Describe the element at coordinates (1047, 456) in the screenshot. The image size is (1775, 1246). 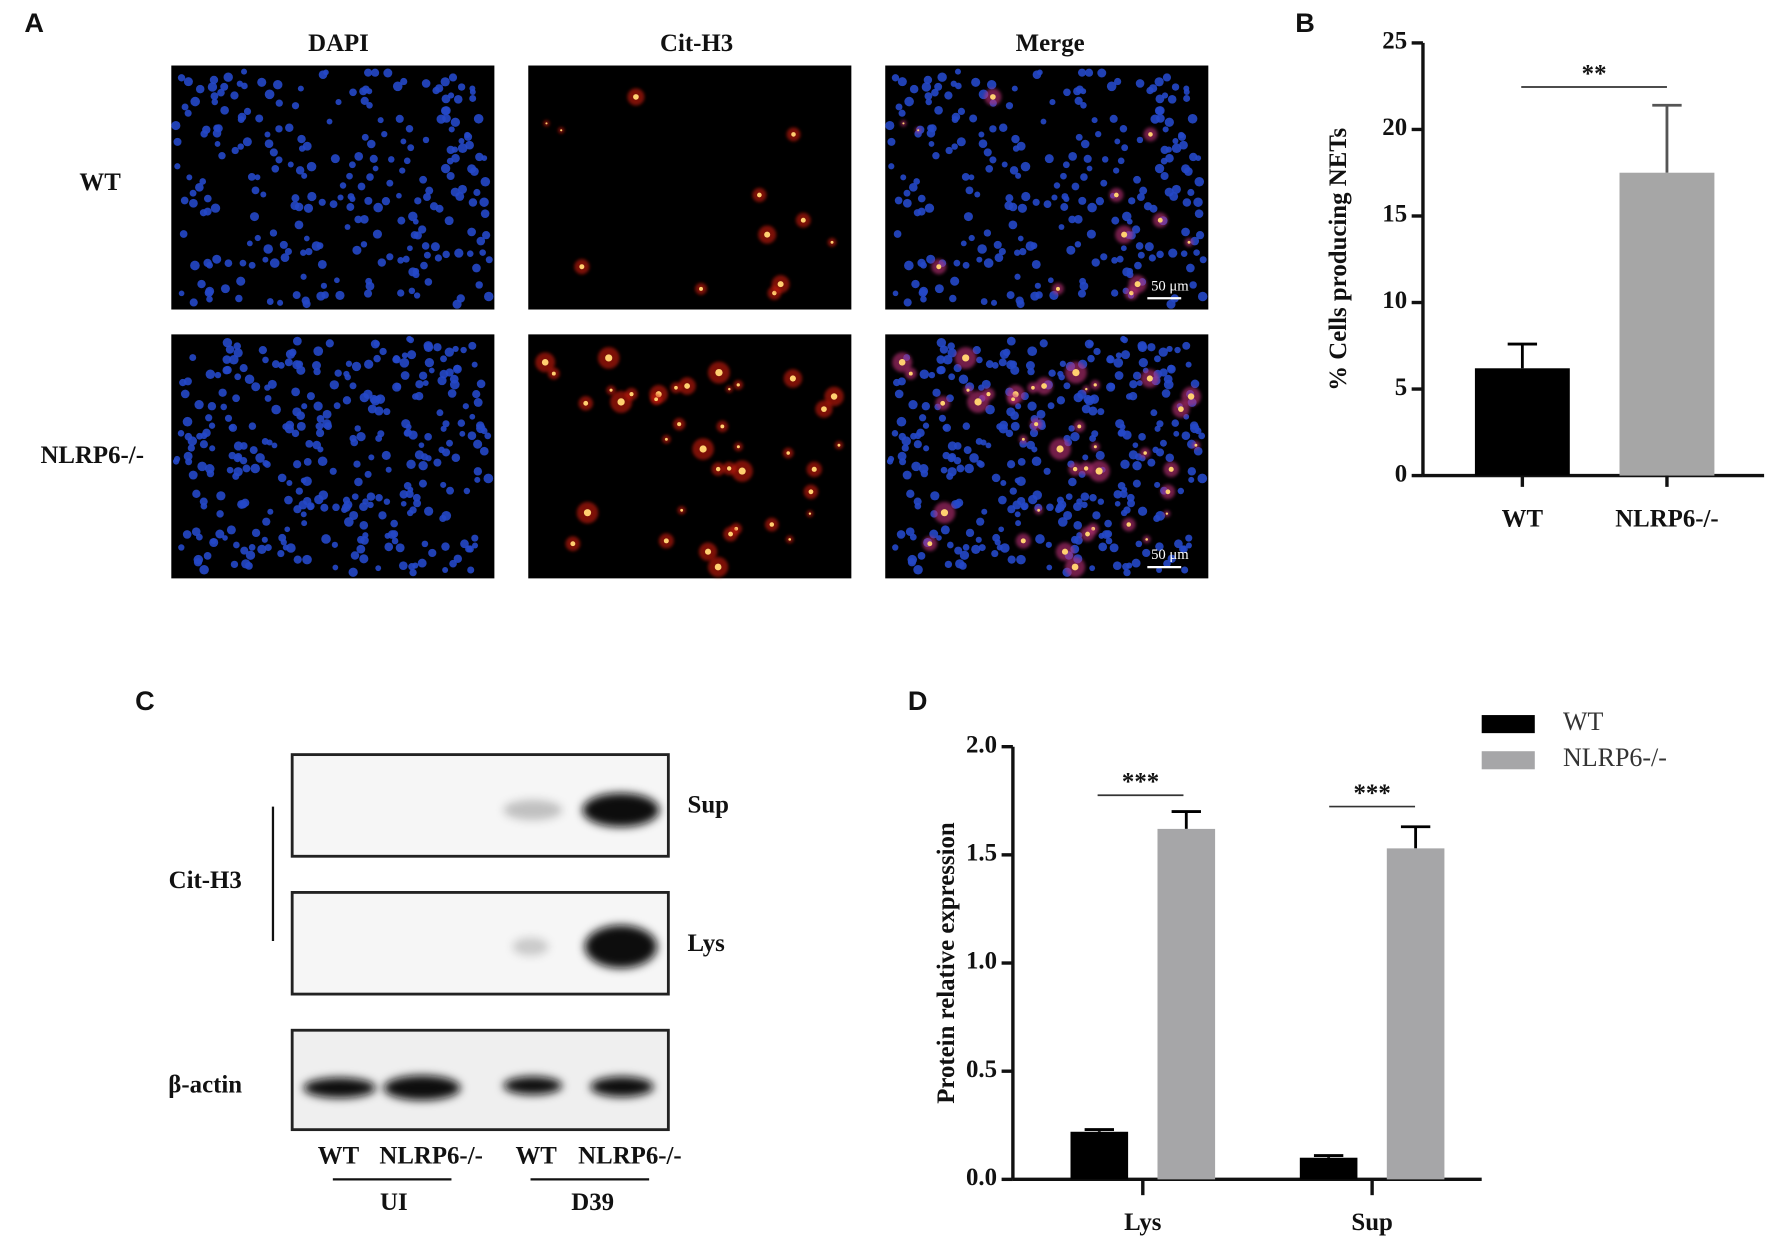
I see `micrograph: 50 μm` at that location.